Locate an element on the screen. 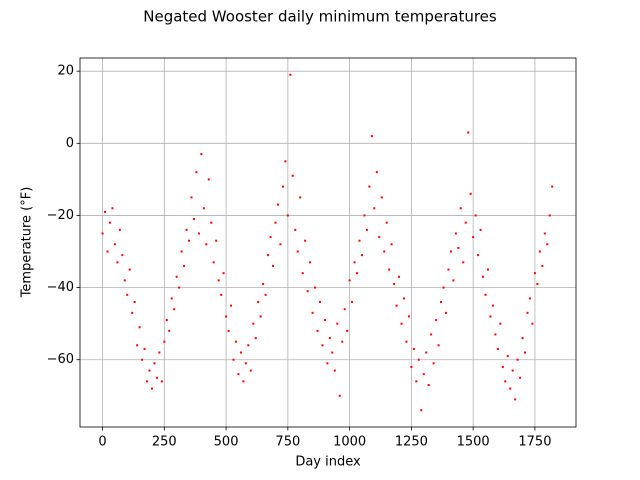 The width and height of the screenshot is (640, 480). x-tick-label: 1500 is located at coordinates (473, 442).